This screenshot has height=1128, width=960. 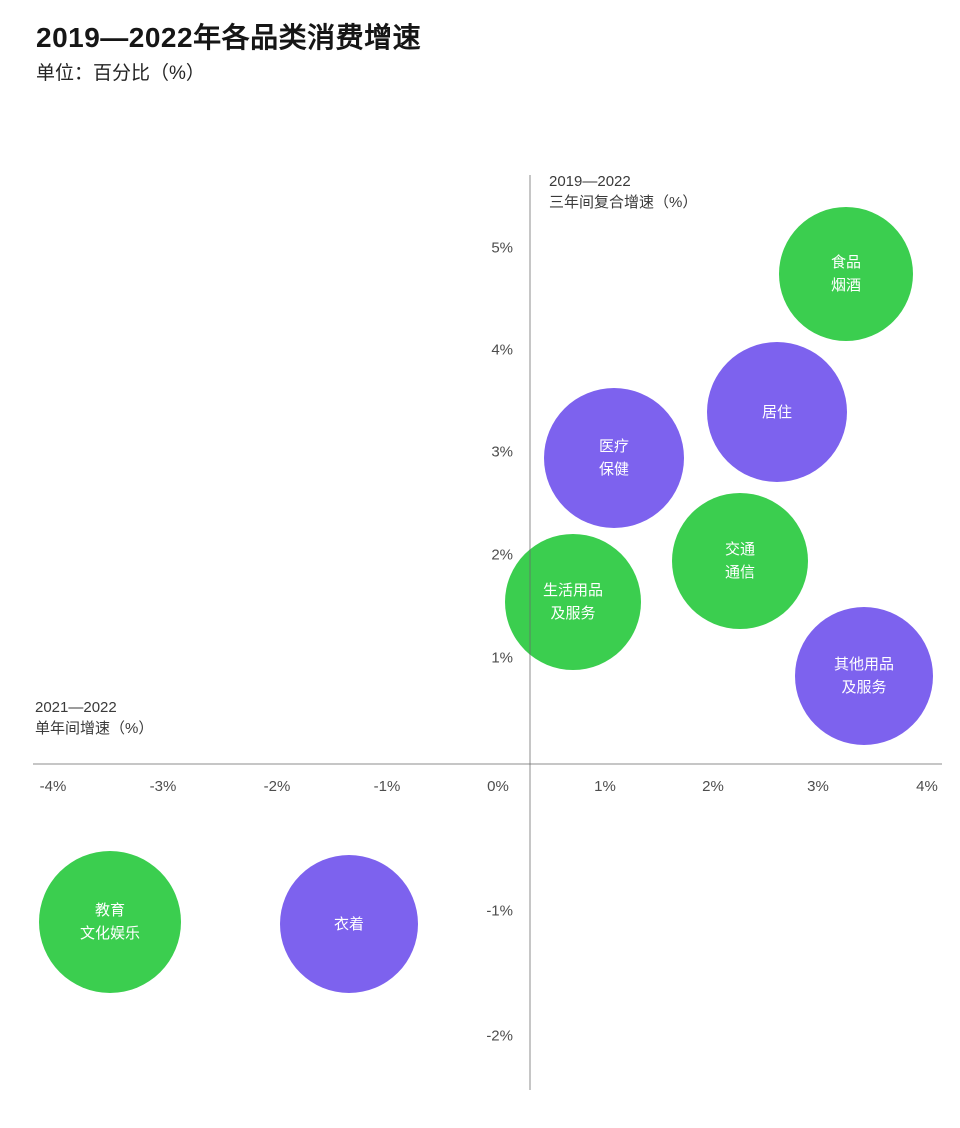 I want to click on bubble-label-line: 医疗, so click(x=613, y=446).